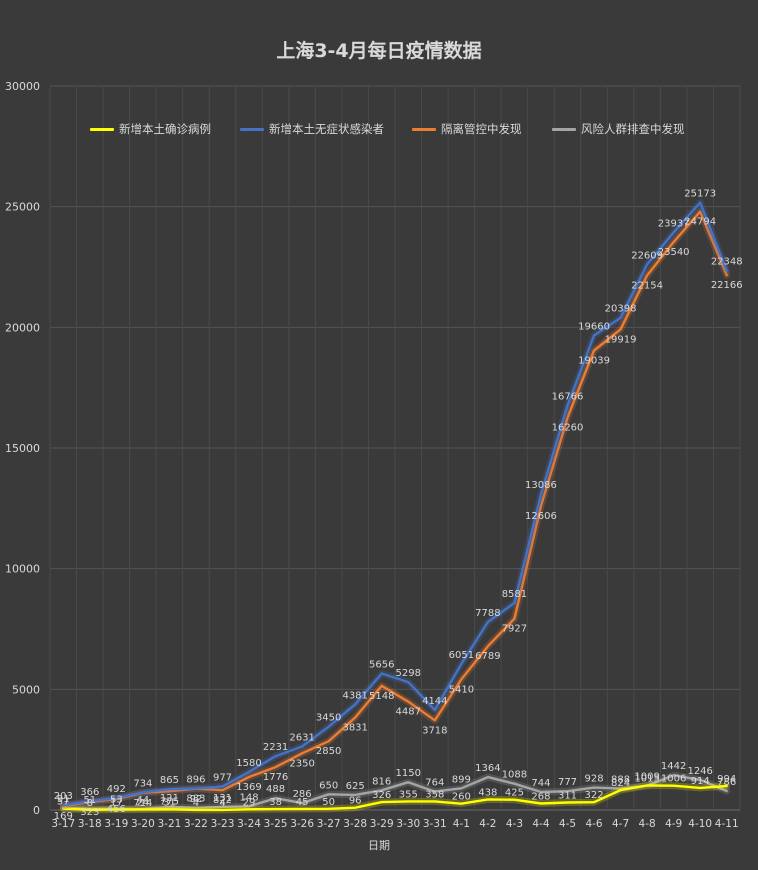 This screenshot has height=870, width=758. I want to click on data-label: 2231, so click(275, 747).